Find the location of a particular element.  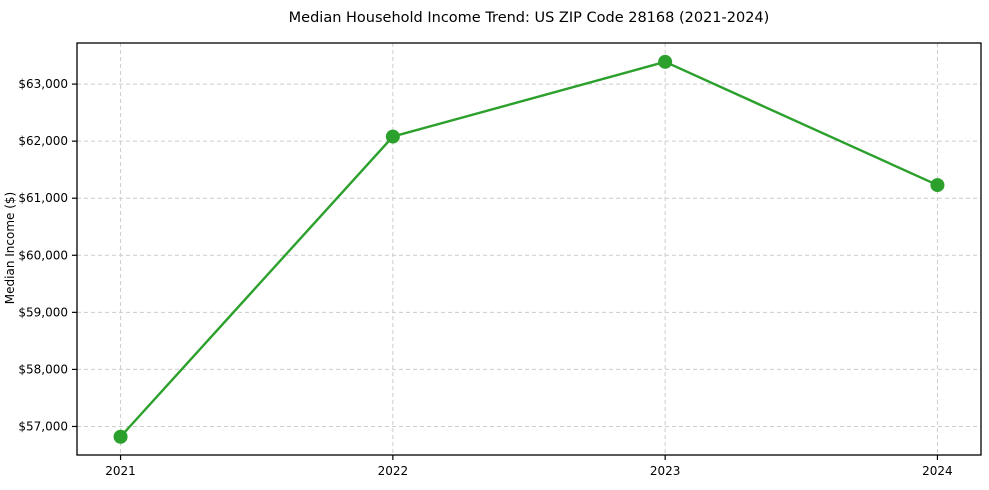

x-tick-label: 2023 is located at coordinates (665, 471).